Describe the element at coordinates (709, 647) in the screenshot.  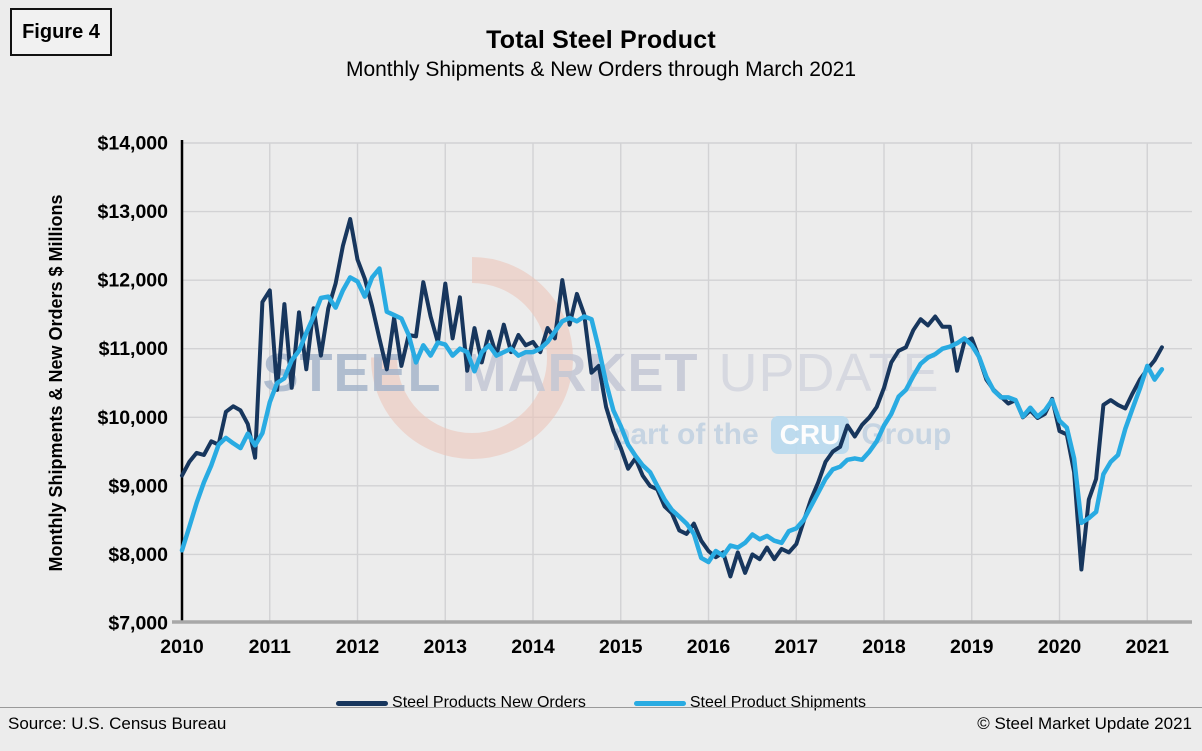
I see `x-tick-label: 2016` at that location.